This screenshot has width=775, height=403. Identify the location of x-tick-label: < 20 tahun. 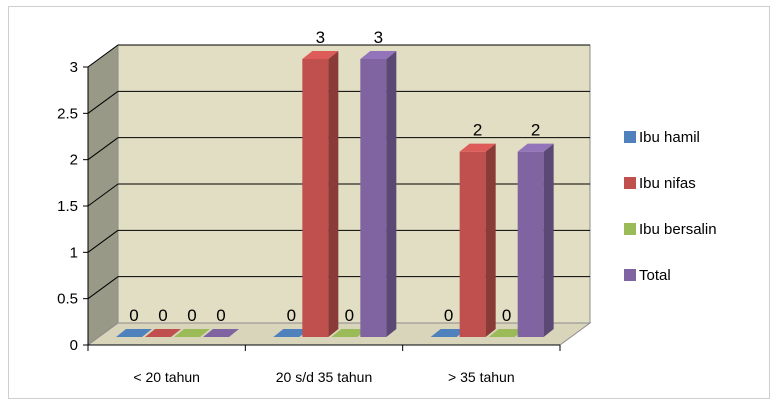
(166, 377).